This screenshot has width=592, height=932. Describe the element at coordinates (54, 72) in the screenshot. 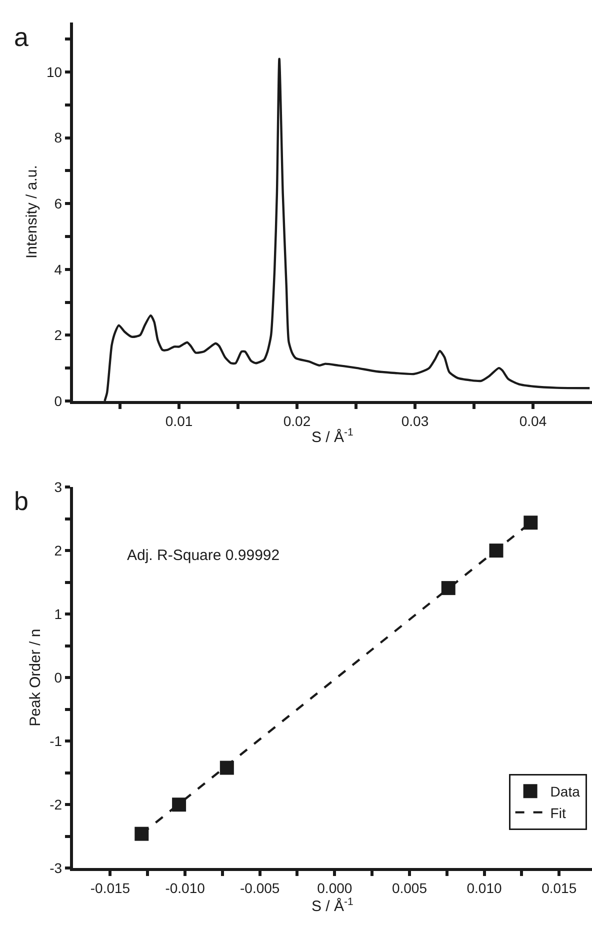

I see `y-tick-label: 10` at that location.